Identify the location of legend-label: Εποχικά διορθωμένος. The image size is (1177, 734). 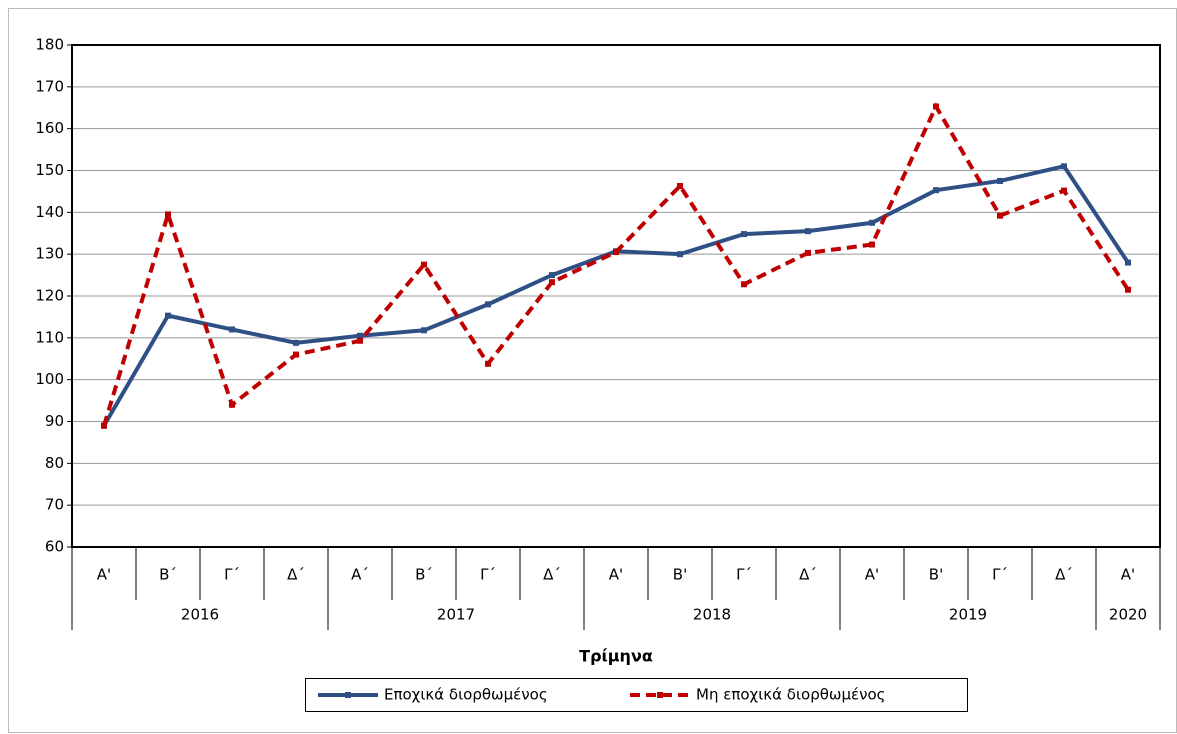
(466, 695).